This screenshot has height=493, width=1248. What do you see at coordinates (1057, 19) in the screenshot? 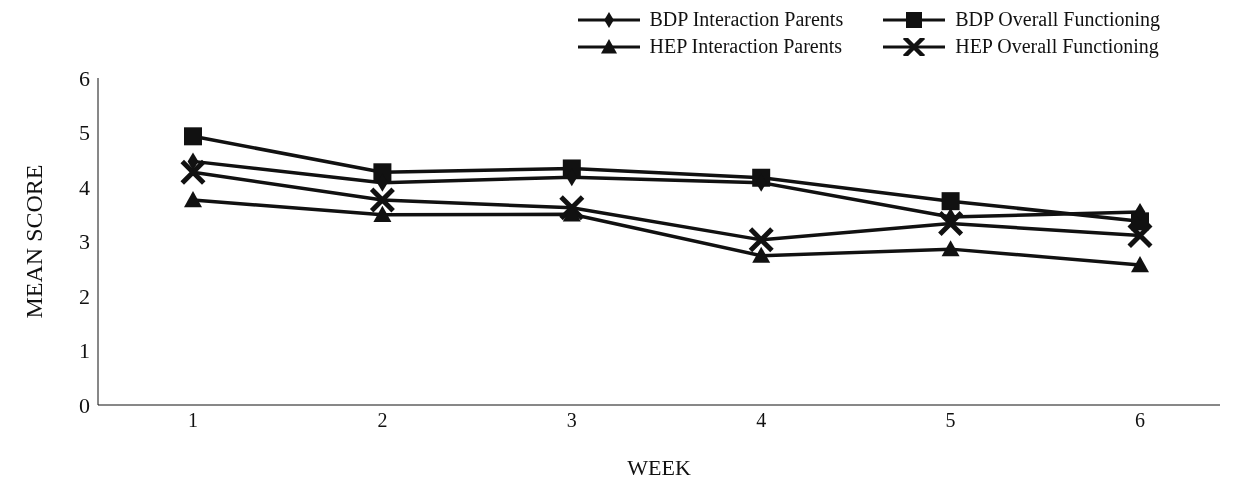
I see `legend-label: BDP Overall Functioning` at bounding box center [1057, 19].